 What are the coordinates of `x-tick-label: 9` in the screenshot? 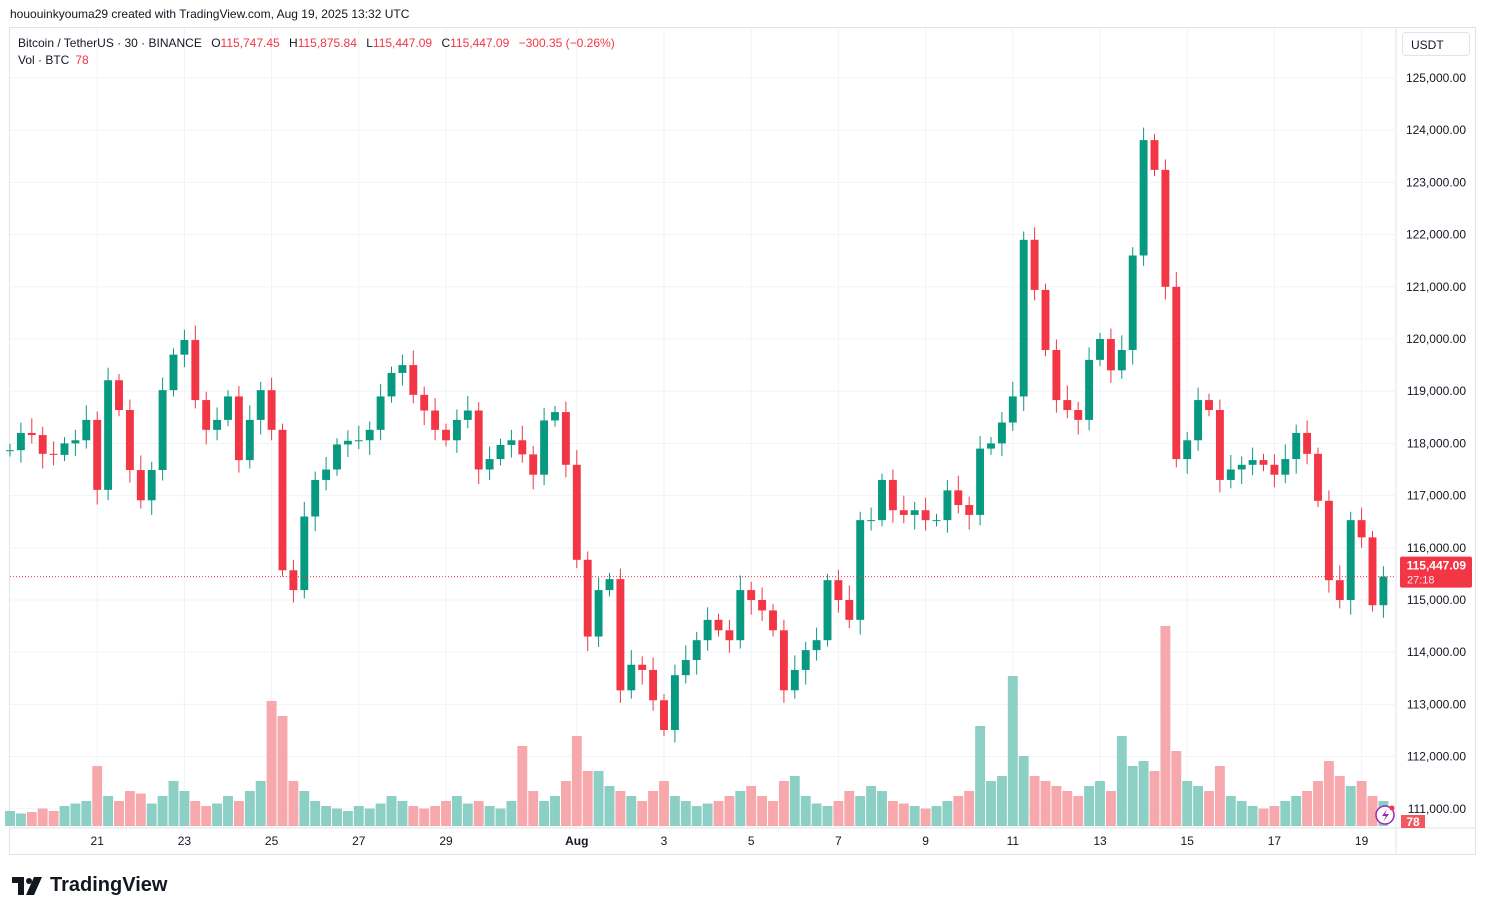 It's located at (925, 841).